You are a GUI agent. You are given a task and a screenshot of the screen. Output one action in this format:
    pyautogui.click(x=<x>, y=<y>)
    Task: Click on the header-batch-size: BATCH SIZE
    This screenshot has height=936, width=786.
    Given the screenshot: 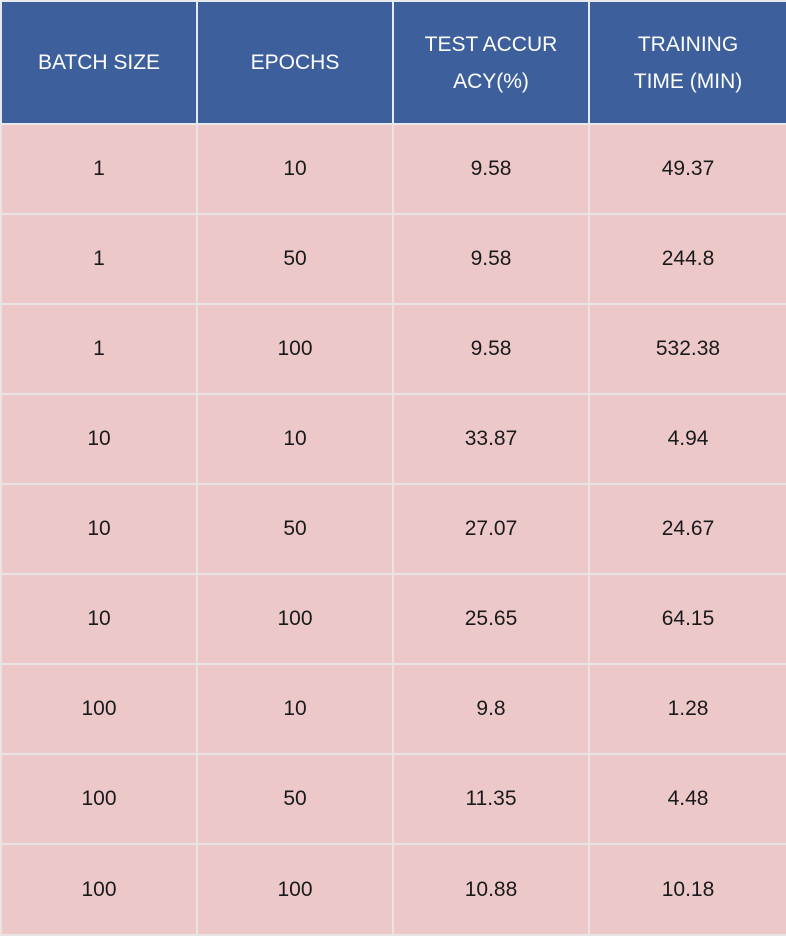 What is the action you would take?
    pyautogui.click(x=99, y=62)
    